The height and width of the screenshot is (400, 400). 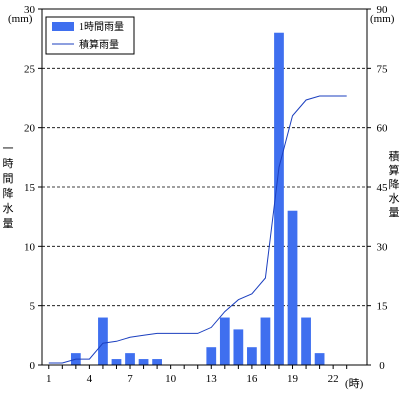 What do you see at coordinates (383, 188) in the screenshot?
I see `right-tick-label: 45` at bounding box center [383, 188].